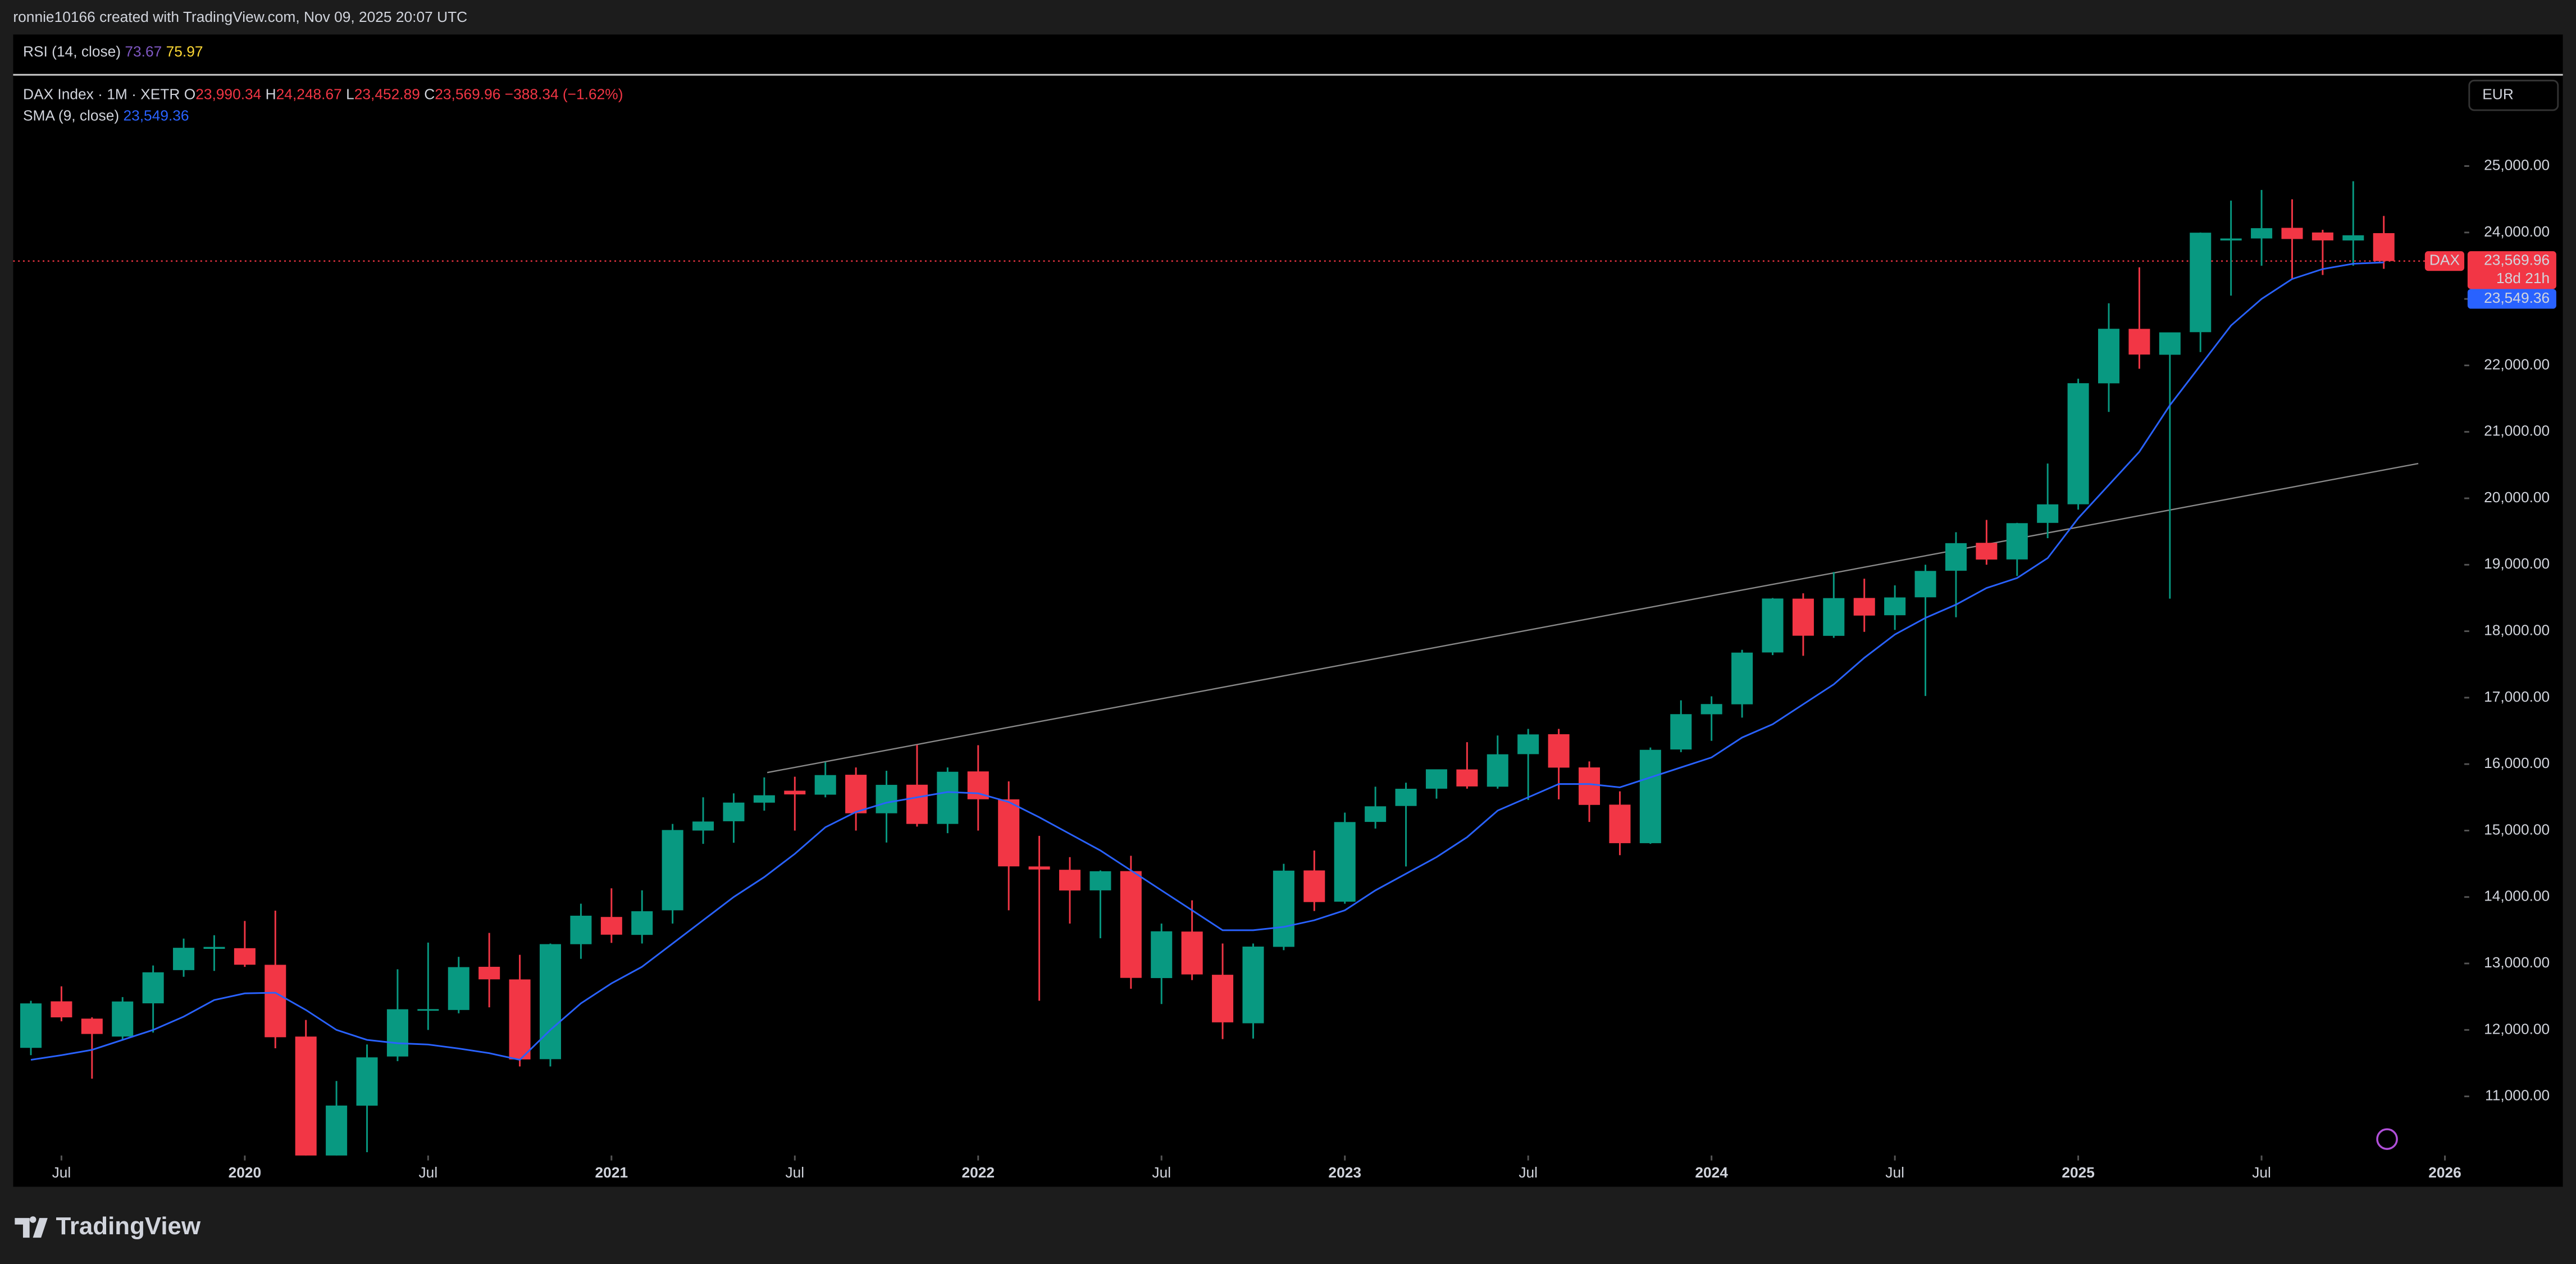 The image size is (2576, 1264). What do you see at coordinates (309, 95) in the screenshot?
I see `ohlc-value: 24,248.67` at bounding box center [309, 95].